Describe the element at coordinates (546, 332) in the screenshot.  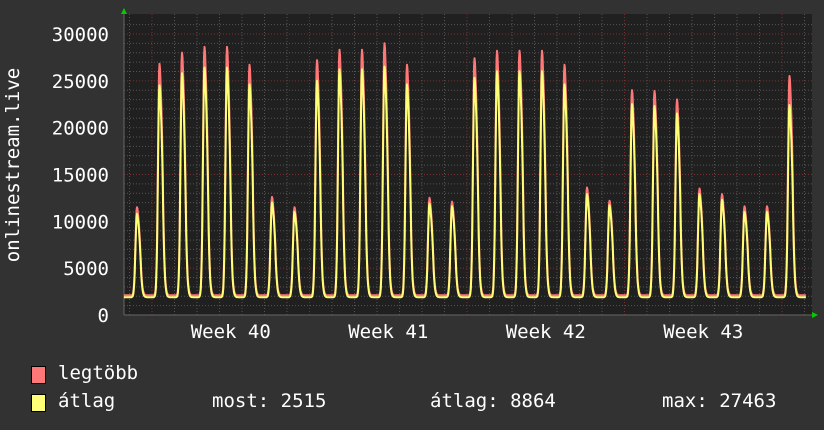
I see `x-tick-label: Week 42` at that location.